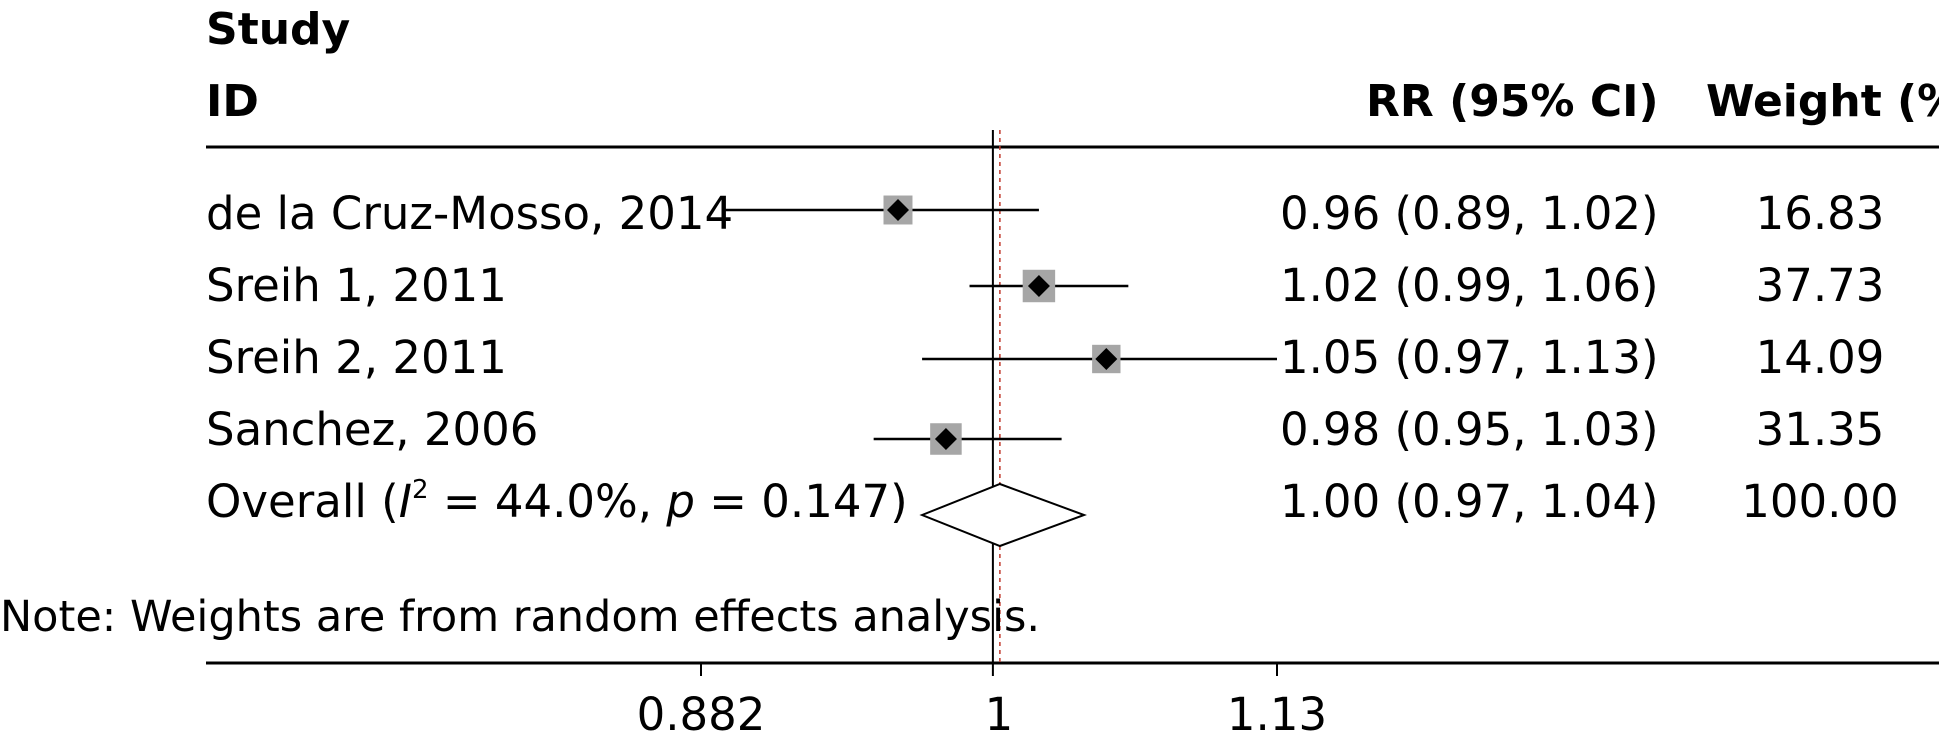 The image size is (1939, 741). What do you see at coordinates (1822, 101) in the screenshot?
I see `weight-header: Weight (%)` at bounding box center [1822, 101].